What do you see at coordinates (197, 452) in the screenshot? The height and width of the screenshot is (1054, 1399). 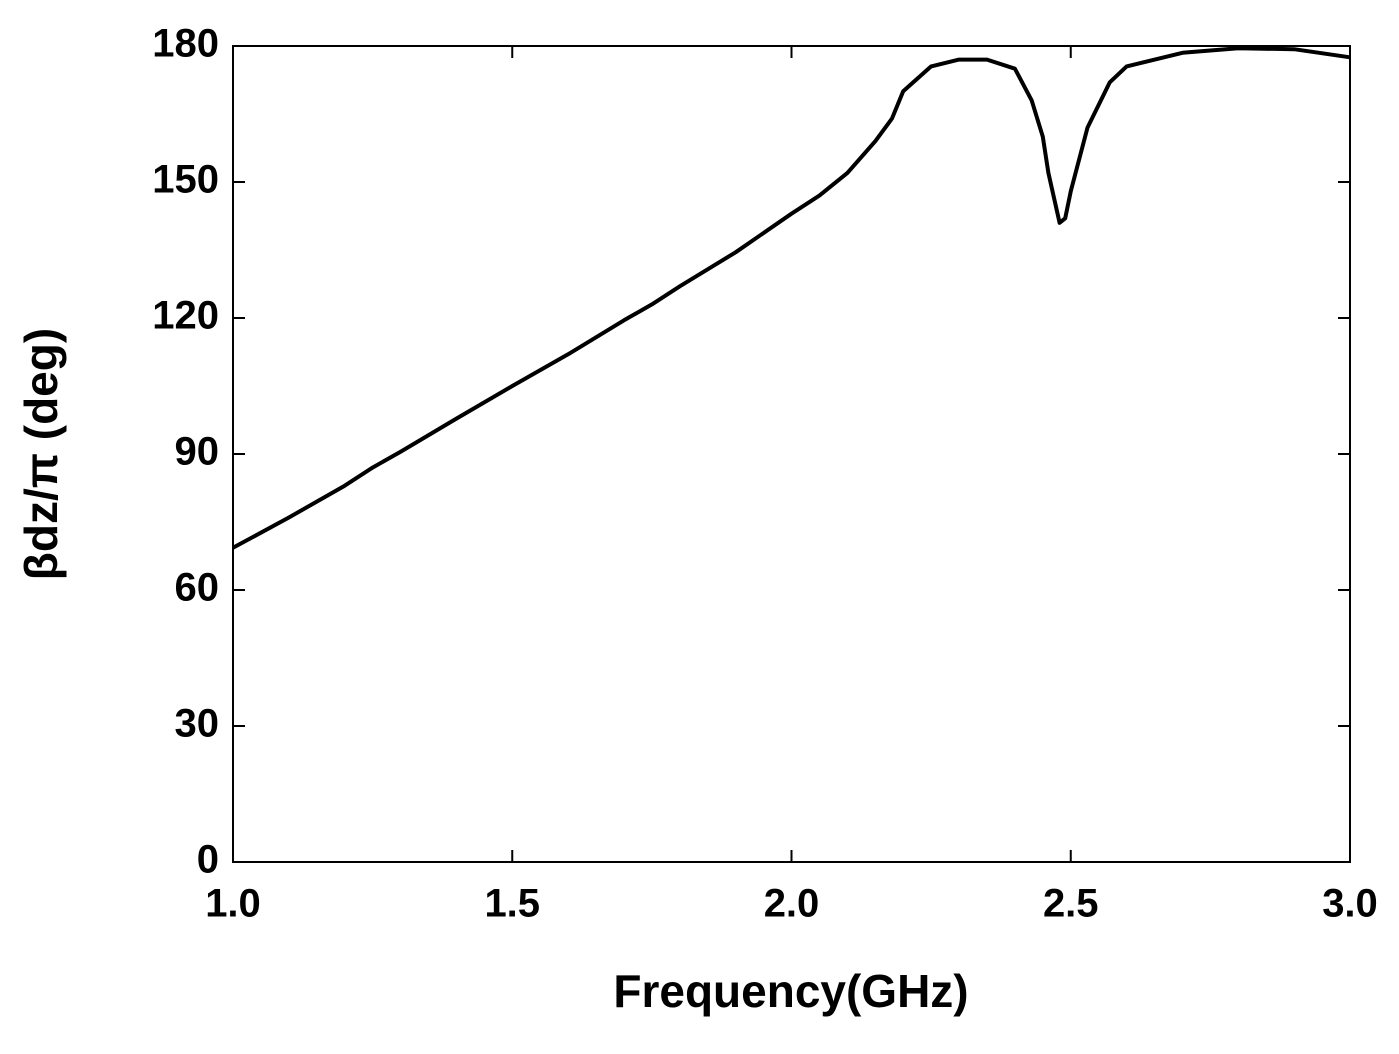 I see `y-tick-label: 90` at bounding box center [197, 452].